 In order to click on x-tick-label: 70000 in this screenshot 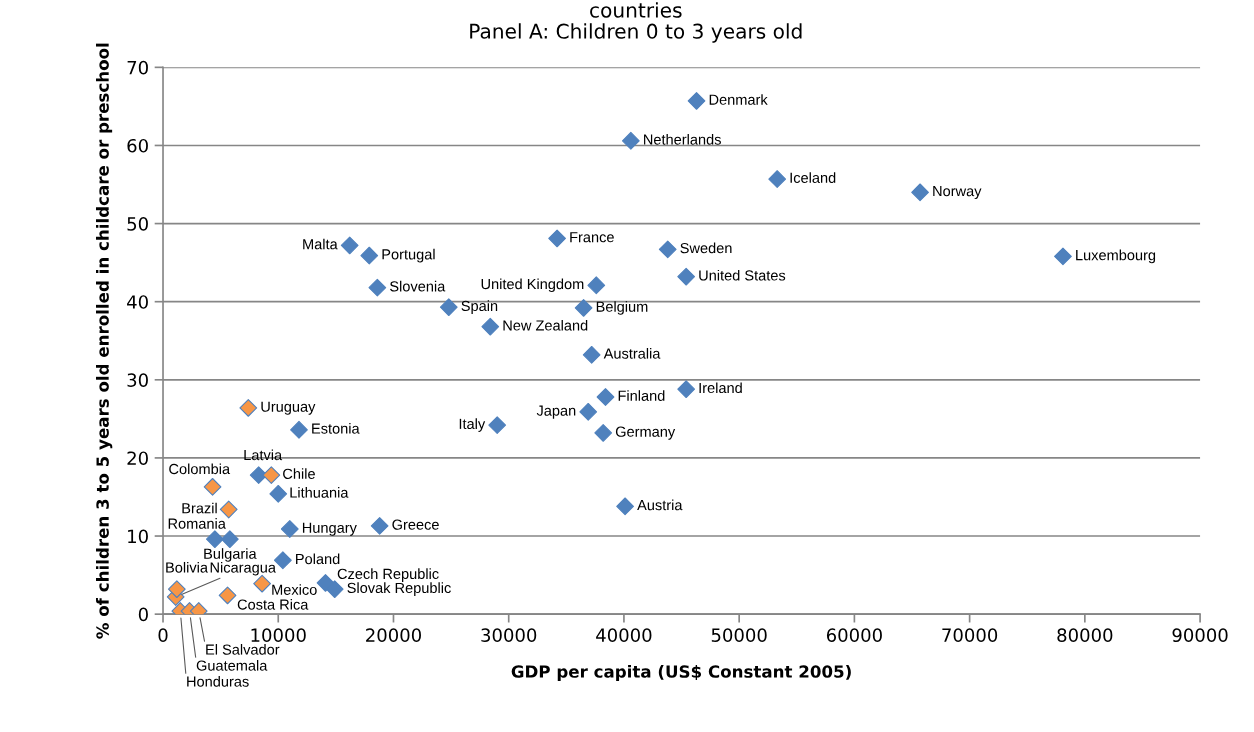, I will do `click(970, 635)`.